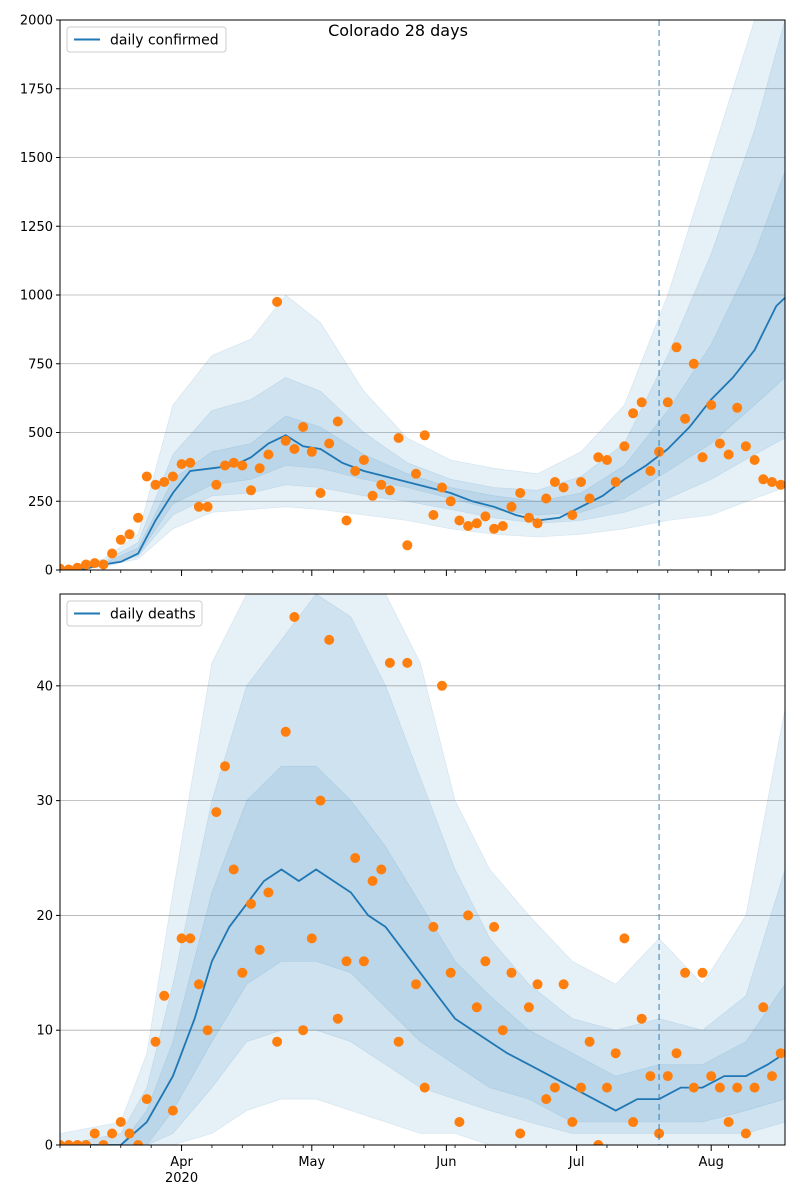 The height and width of the screenshot is (1200, 800). Describe the element at coordinates (445, 1162) in the screenshot. I see `x-tick-label: Jun` at that location.